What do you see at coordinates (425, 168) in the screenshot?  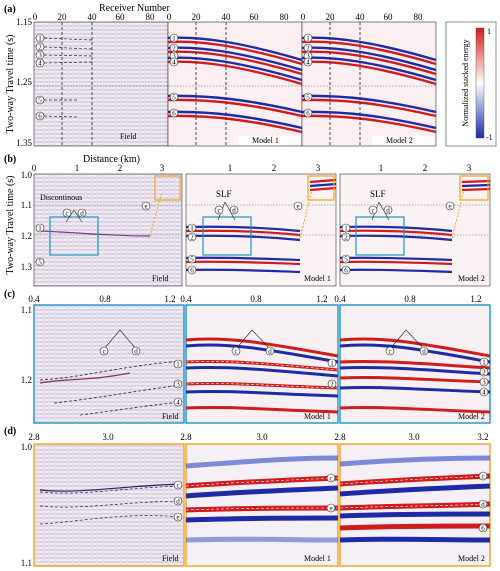 I see `x-tick-label: 2` at bounding box center [425, 168].